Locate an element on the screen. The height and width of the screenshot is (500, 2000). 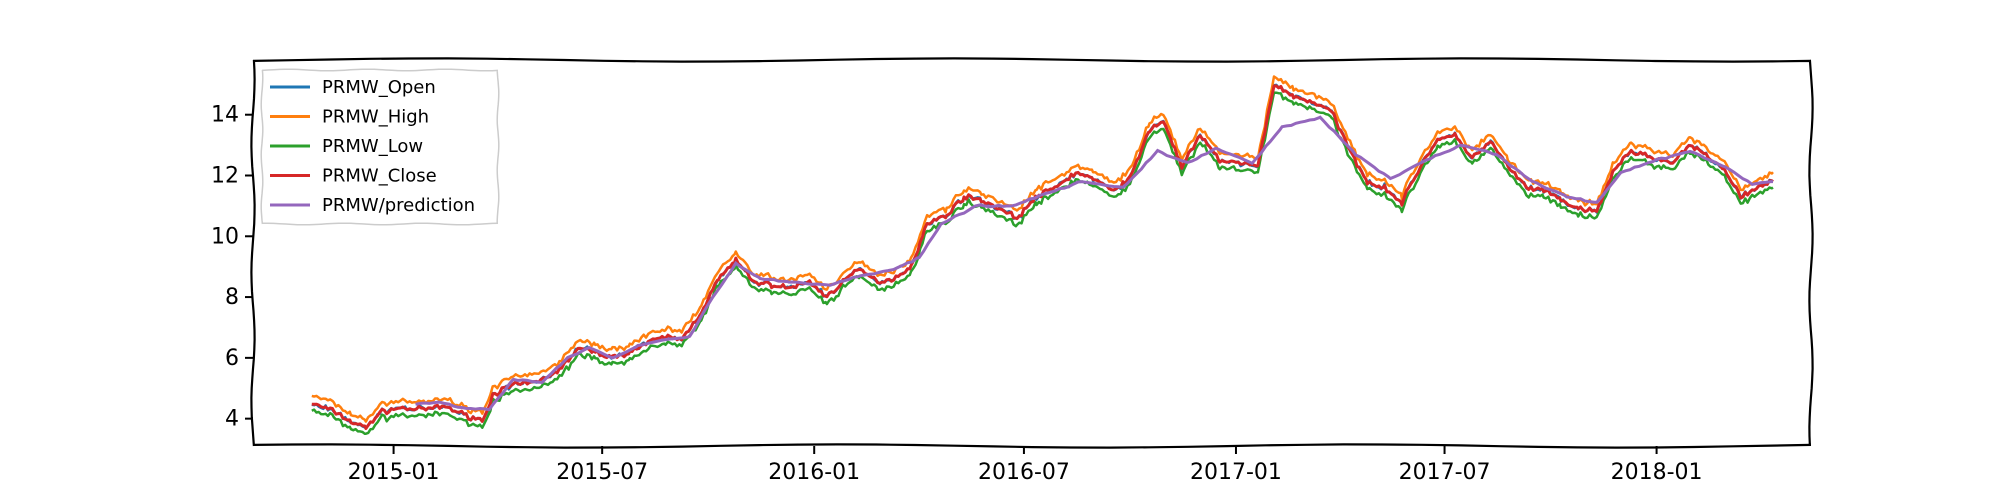
x-tick-label: 2017-07 is located at coordinates (1445, 472).